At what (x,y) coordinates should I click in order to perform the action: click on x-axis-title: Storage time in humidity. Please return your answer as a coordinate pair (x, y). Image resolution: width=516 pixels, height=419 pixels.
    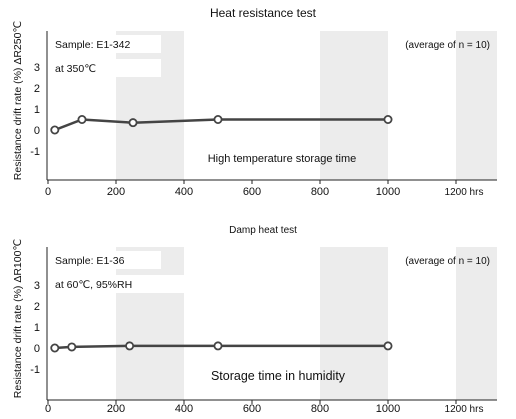
    Looking at the image, I should click on (278, 376).